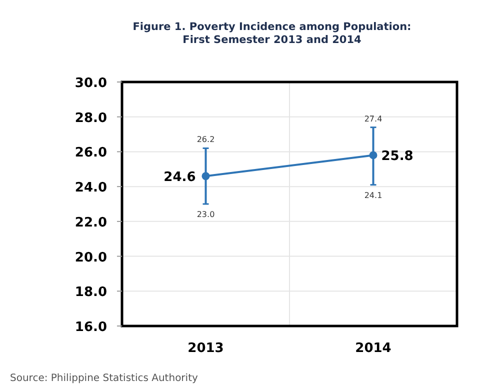 This screenshot has height=391, width=485. Describe the element at coordinates (180, 178) in the screenshot. I see `data-label: 24.6` at that location.